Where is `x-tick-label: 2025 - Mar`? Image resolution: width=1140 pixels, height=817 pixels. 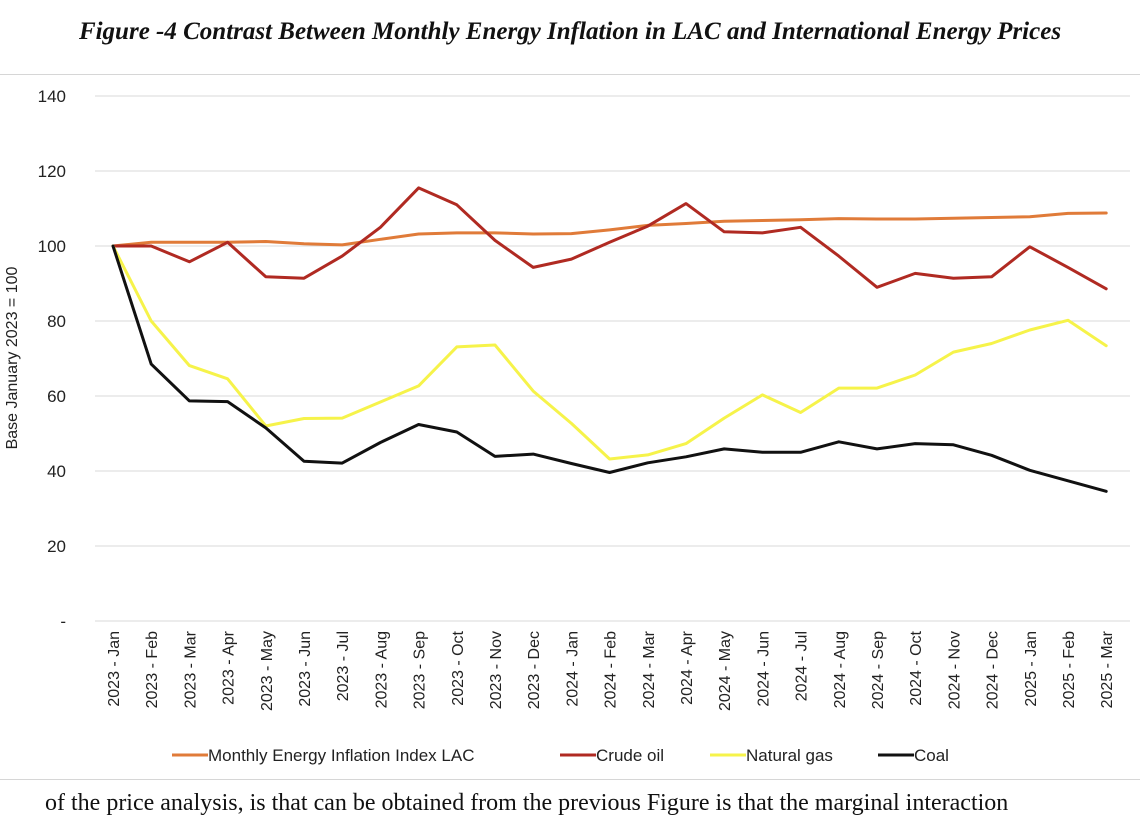 x-tick-label: 2025 - Mar is located at coordinates (1107, 669).